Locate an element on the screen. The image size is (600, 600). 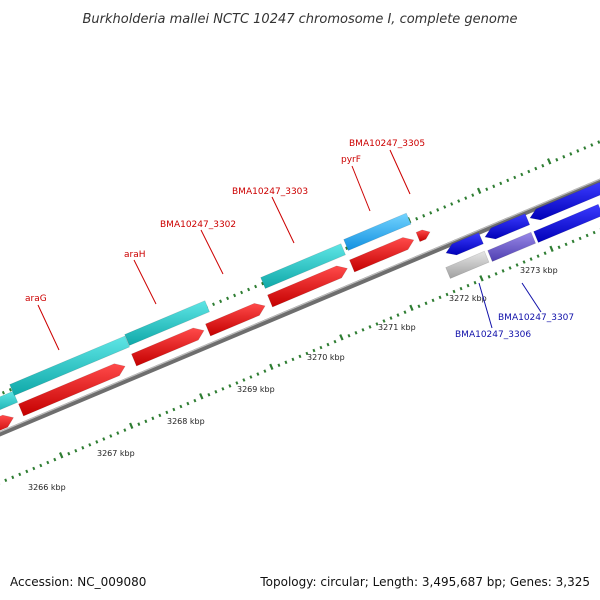
gene-label-bma3307: BMA10247_3307 is located at coordinates (536, 318).